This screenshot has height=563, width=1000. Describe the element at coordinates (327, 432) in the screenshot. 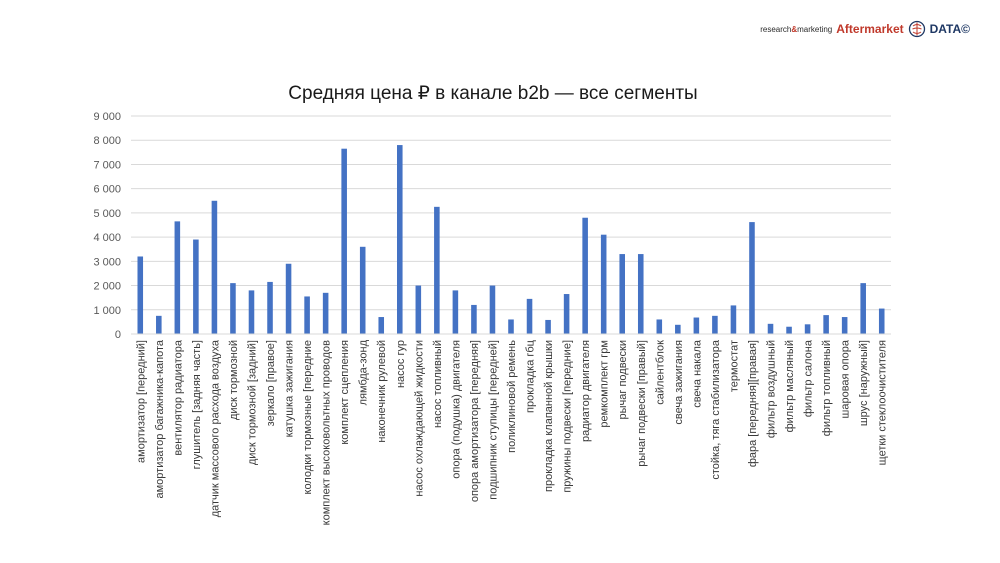

I see `x-category-label: комплект высоковольтных проводов` at that location.